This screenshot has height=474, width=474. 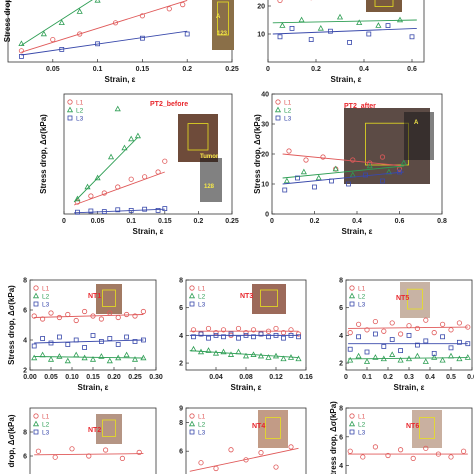 I want to click on x-tick-label: 0.6, so click(x=470, y=377).